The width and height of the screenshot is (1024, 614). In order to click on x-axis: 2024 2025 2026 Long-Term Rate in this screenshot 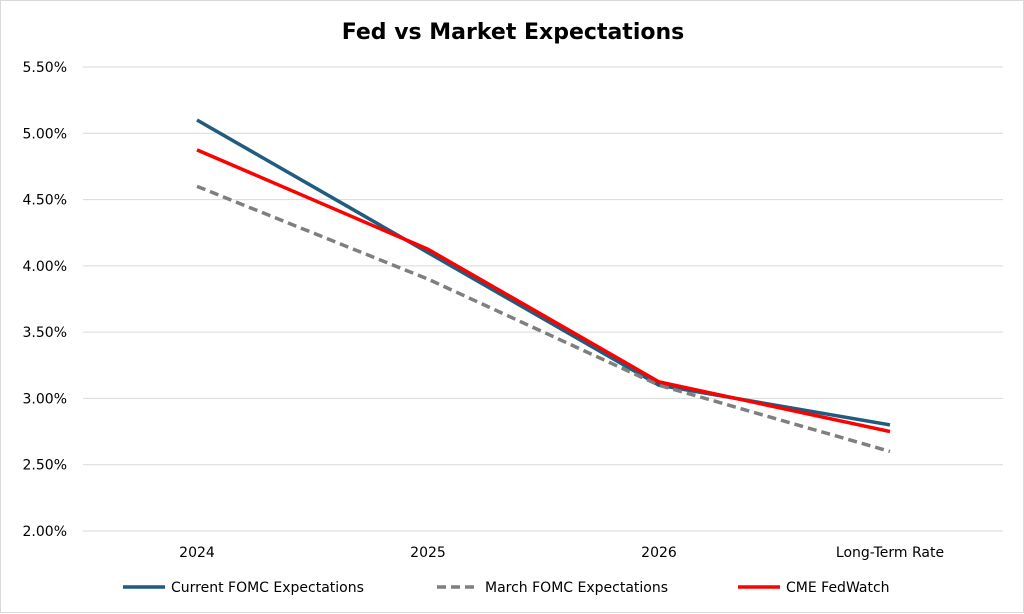, I will do `click(561, 553)`.